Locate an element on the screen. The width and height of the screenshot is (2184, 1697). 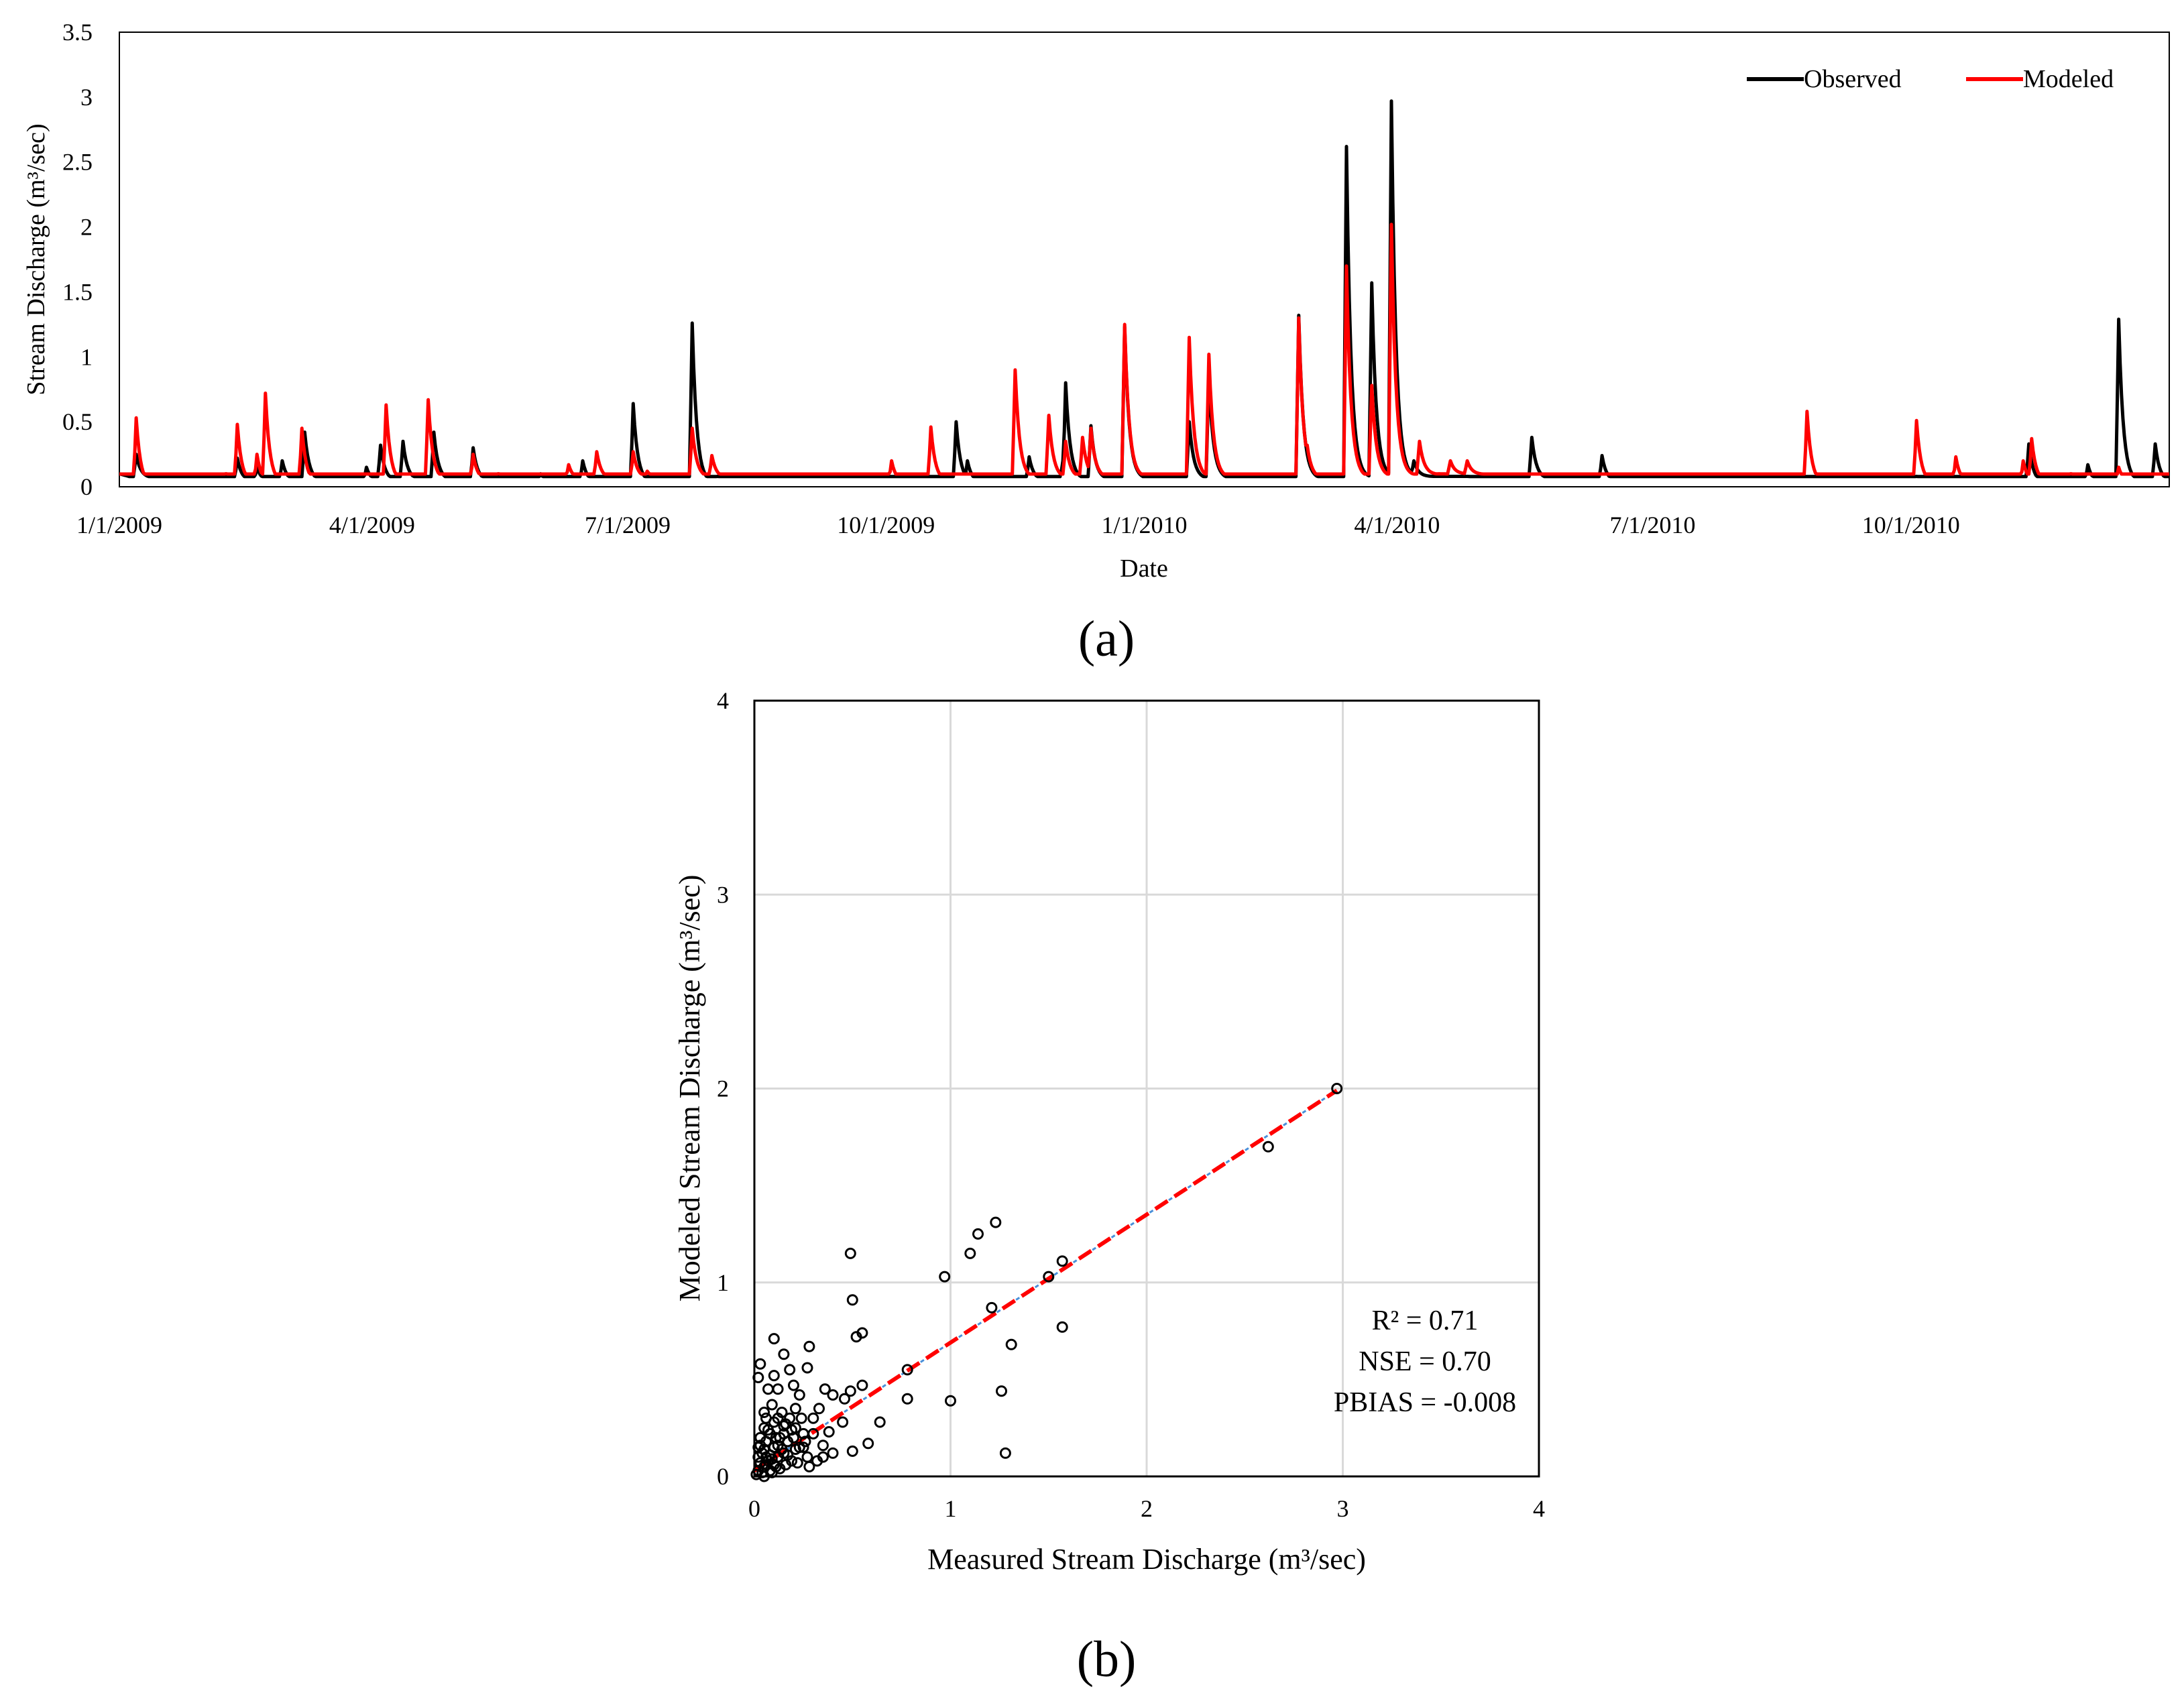
y-tick-labels: 0 1 2 3 4 is located at coordinates (723, 1088).